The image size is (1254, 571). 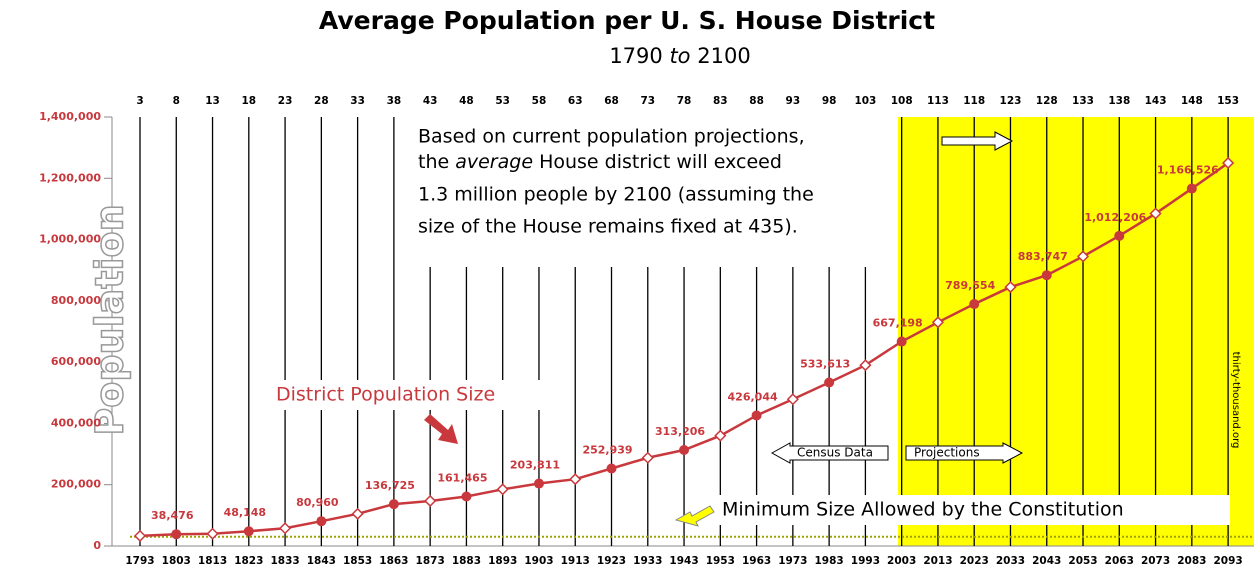 I want to click on x-tick-label: 1853, so click(x=357, y=561).